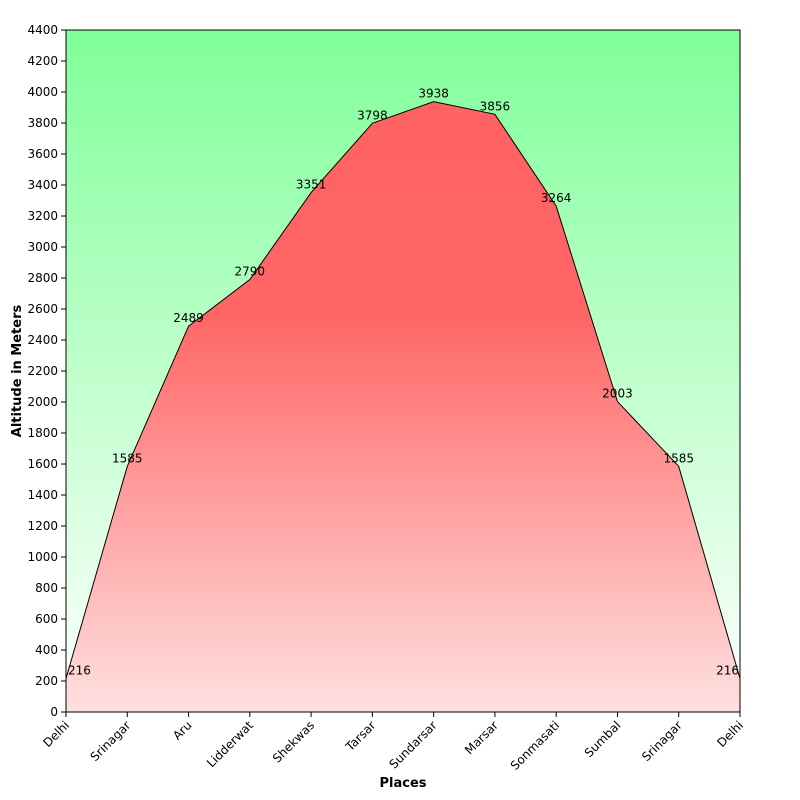 The width and height of the screenshot is (800, 800). What do you see at coordinates (402, 783) in the screenshot?
I see `x-axis-title: Places` at bounding box center [402, 783].